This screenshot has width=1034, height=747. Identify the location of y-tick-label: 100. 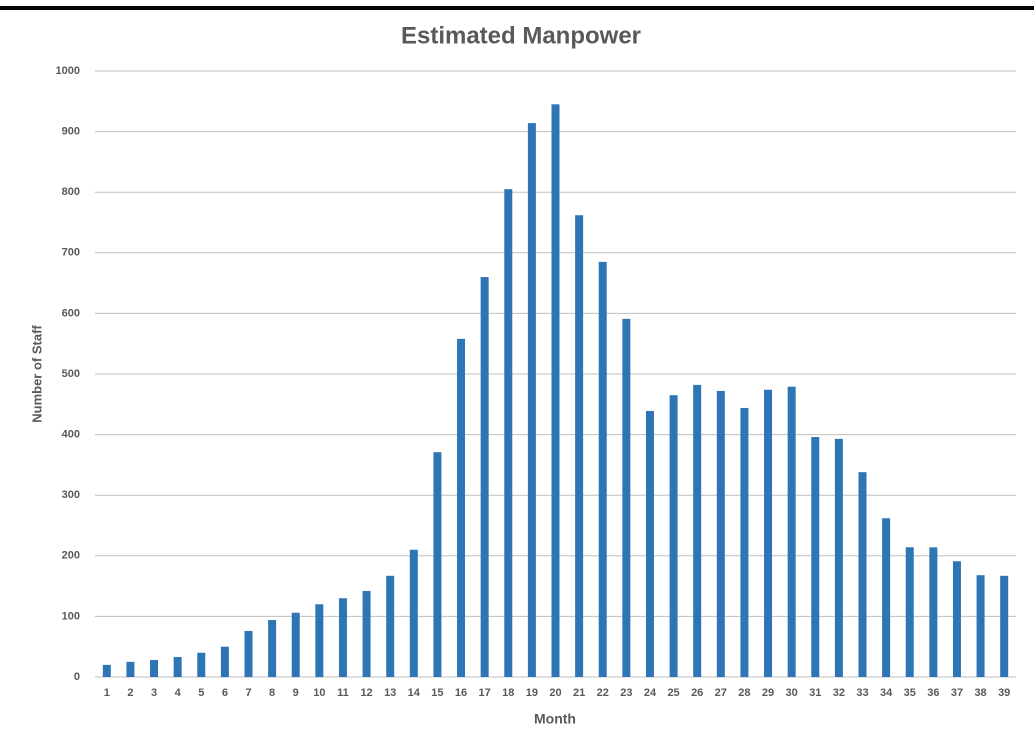
(71, 616).